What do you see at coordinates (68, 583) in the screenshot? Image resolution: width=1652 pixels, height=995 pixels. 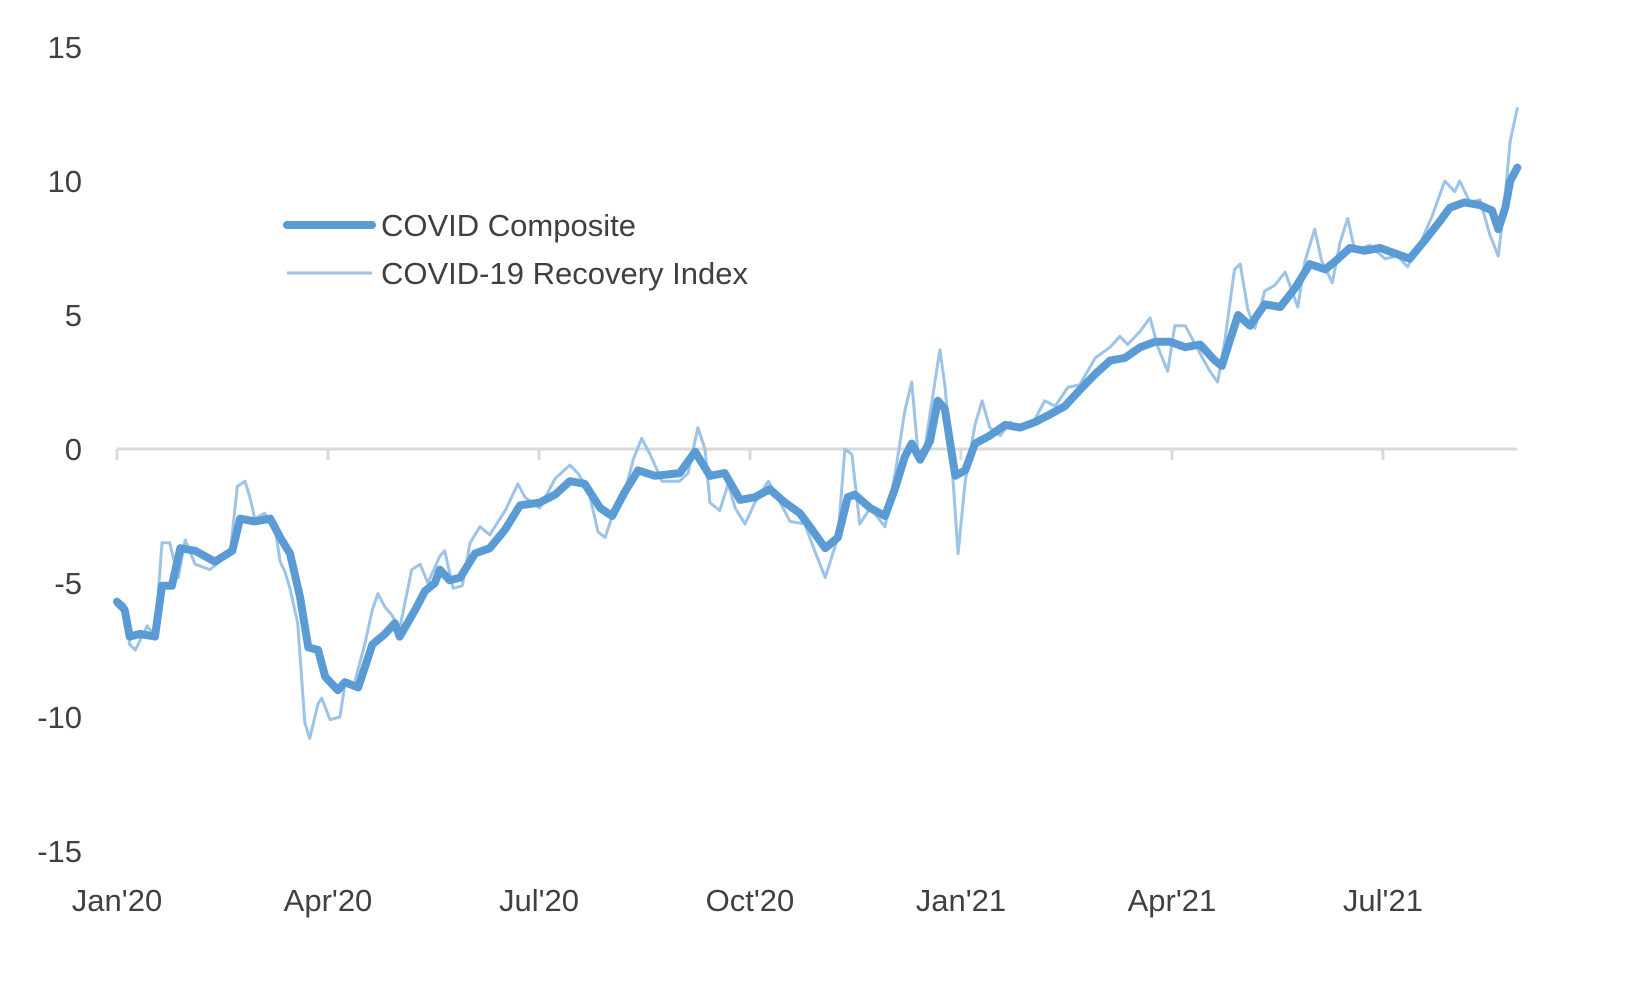 I see `y-tick-label: -5` at bounding box center [68, 583].